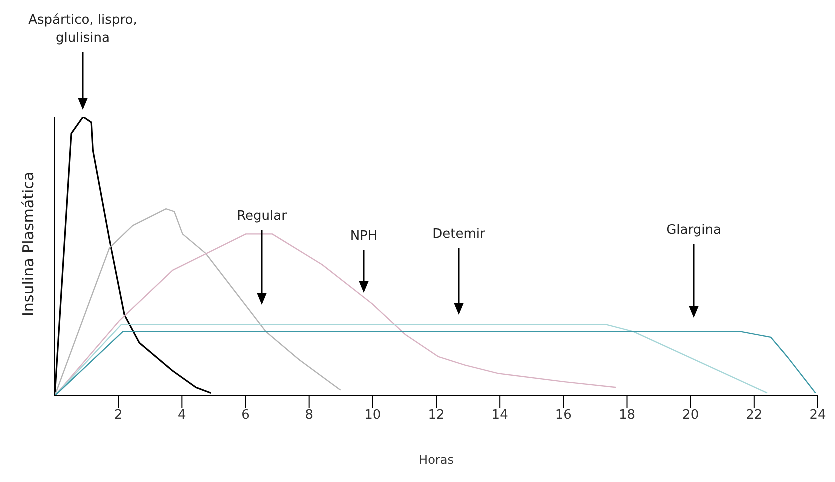  I want to click on x-tick-label: 4, so click(182, 416).